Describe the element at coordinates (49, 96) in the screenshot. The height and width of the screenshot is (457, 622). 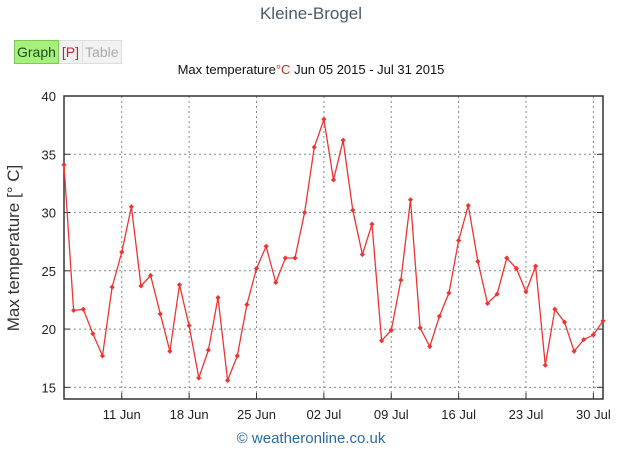
I see `y-tick-label: 40` at that location.